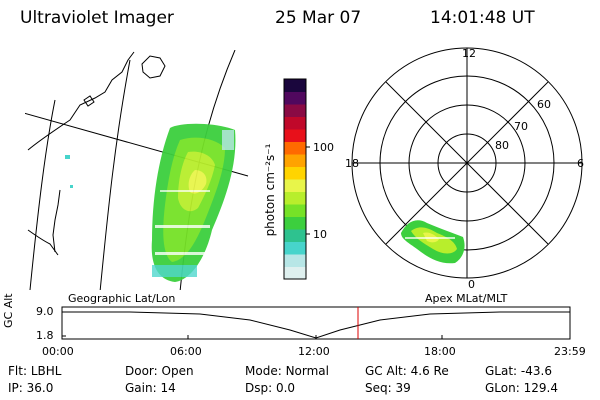  I want to click on polar-aurora, so click(433, 242).